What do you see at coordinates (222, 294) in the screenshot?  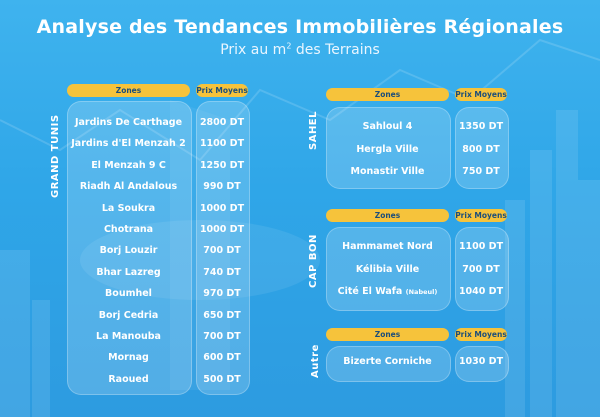 I see `zone-price: 970 DT` at bounding box center [222, 294].